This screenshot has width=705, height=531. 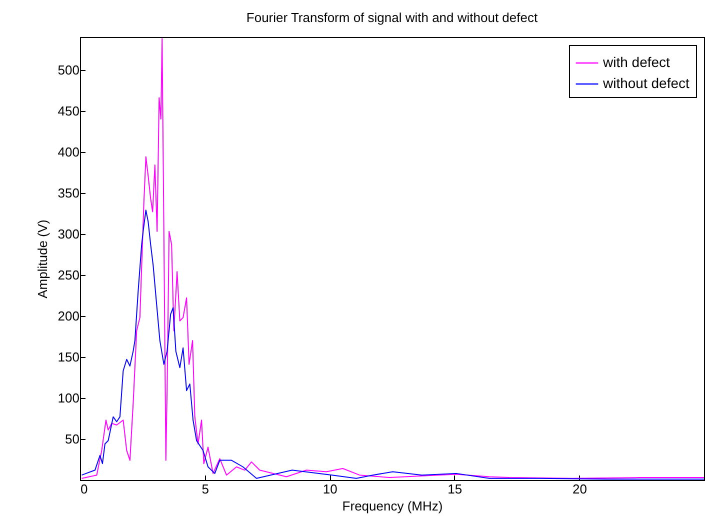 What do you see at coordinates (205, 489) in the screenshot?
I see `x-tick-label: 5` at bounding box center [205, 489].